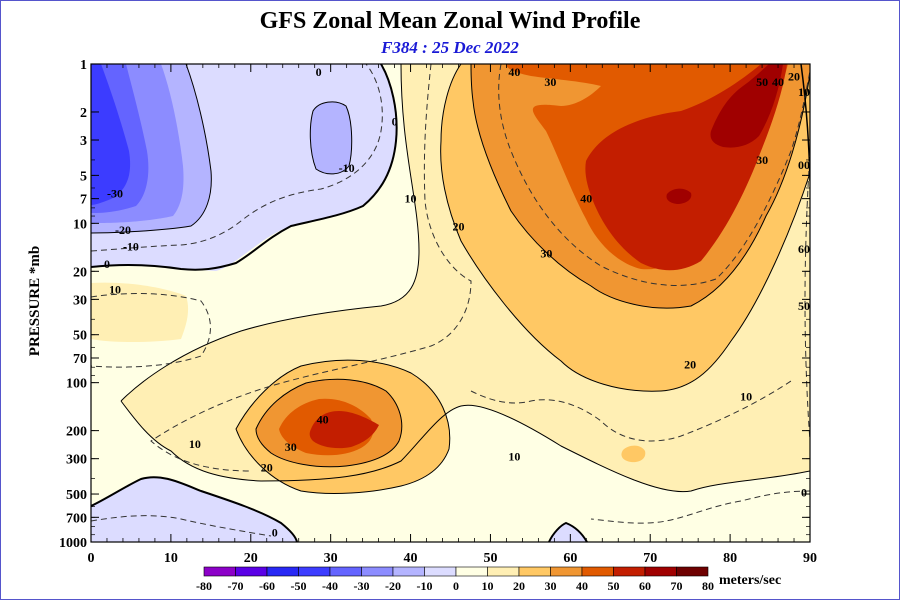 Image resolution: width=900 pixels, height=600 pixels. What do you see at coordinates (171, 558) in the screenshot?
I see `x-tick-label: 10` at bounding box center [171, 558].